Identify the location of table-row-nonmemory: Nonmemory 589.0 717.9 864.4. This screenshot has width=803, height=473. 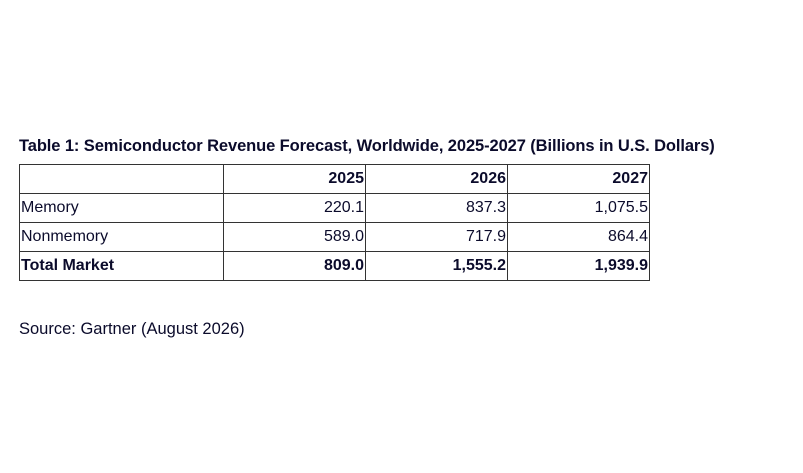
(334, 237).